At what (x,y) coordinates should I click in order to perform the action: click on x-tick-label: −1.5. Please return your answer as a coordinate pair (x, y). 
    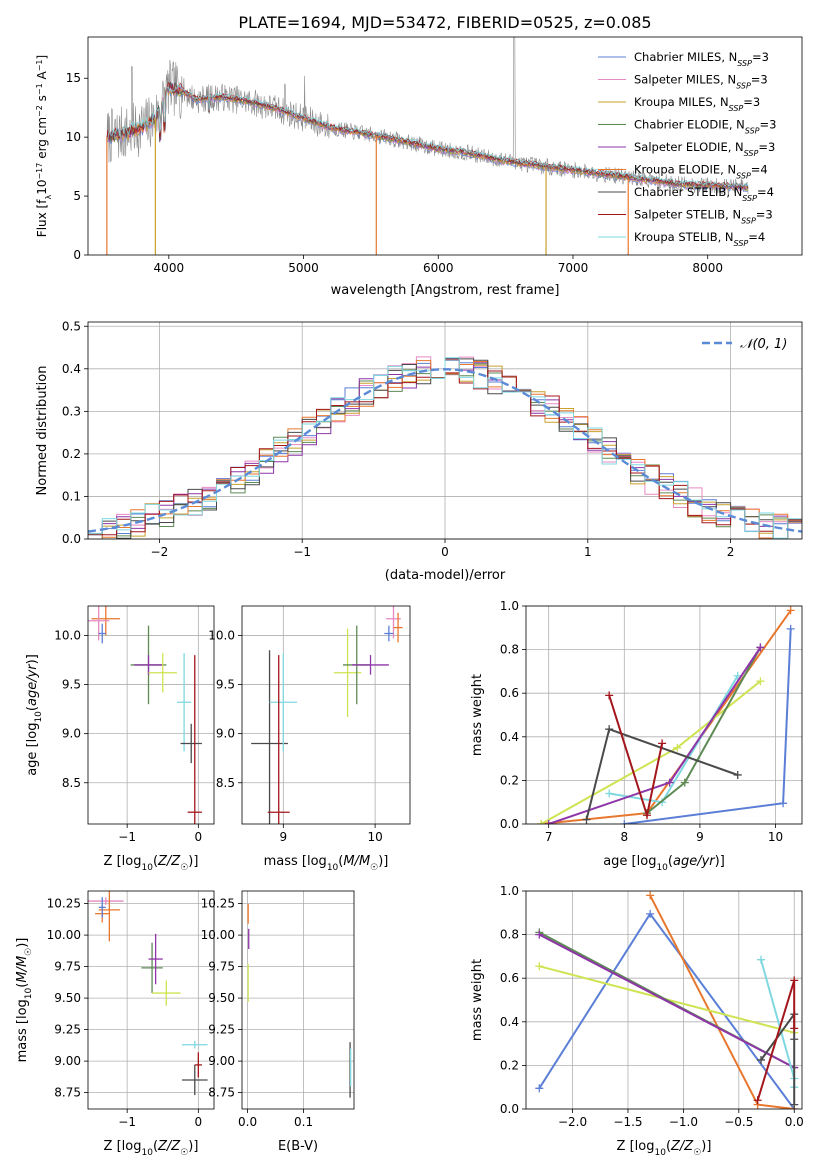
    Looking at the image, I should click on (627, 1122).